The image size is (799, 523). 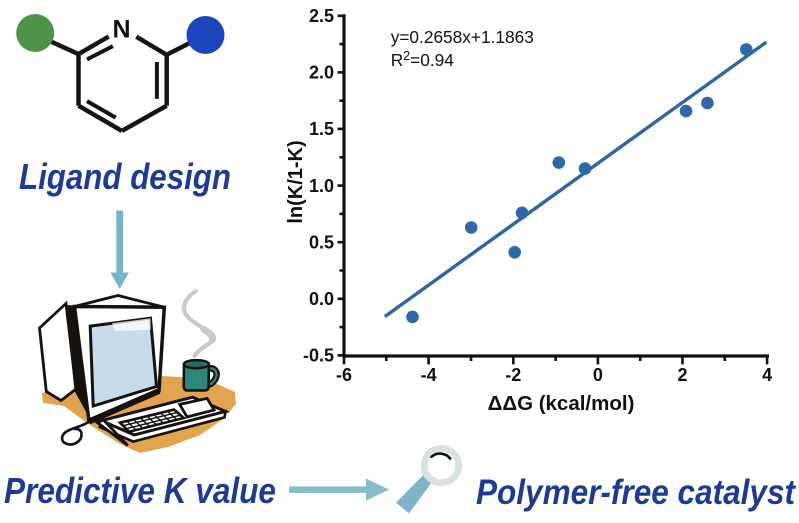 I want to click on svg-text: 0.5, so click(x=321, y=243).